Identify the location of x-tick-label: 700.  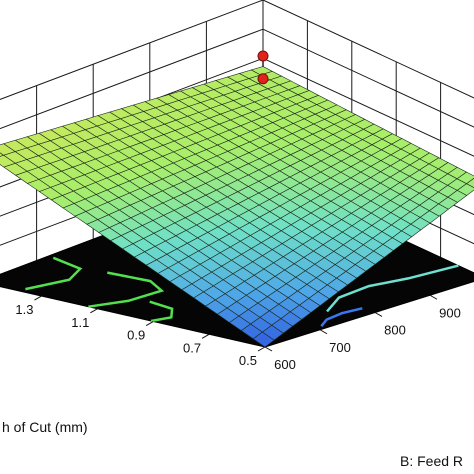
(340, 347).